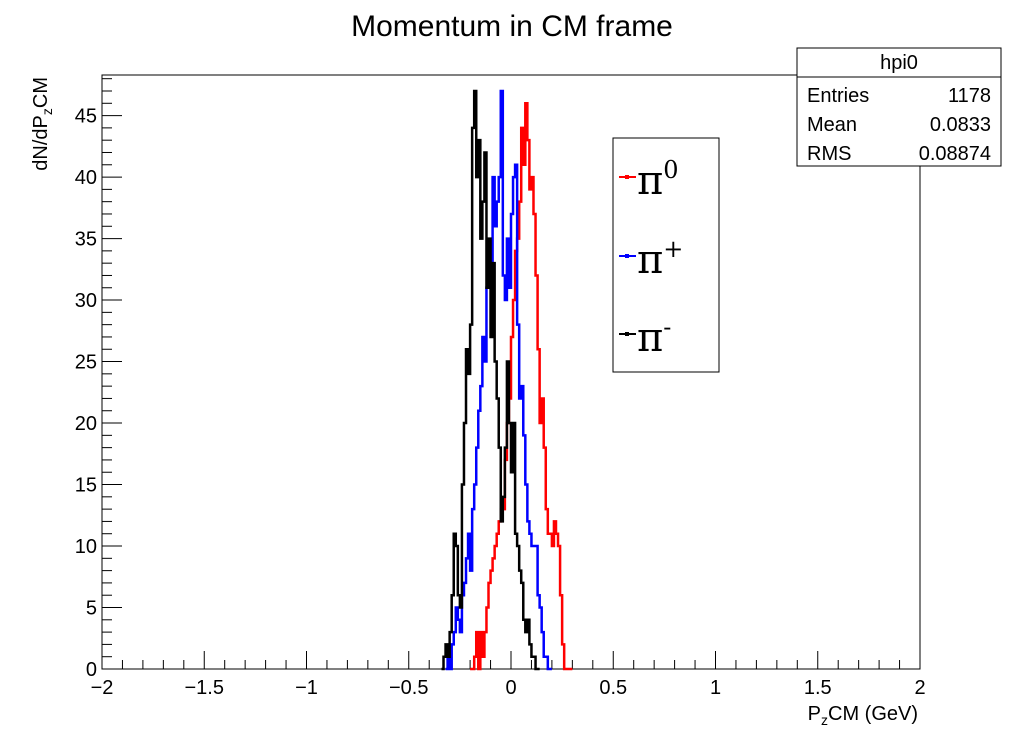 Image resolution: width=1022 pixels, height=744 pixels. I want to click on stats-label-rms: RMS, so click(829, 154).